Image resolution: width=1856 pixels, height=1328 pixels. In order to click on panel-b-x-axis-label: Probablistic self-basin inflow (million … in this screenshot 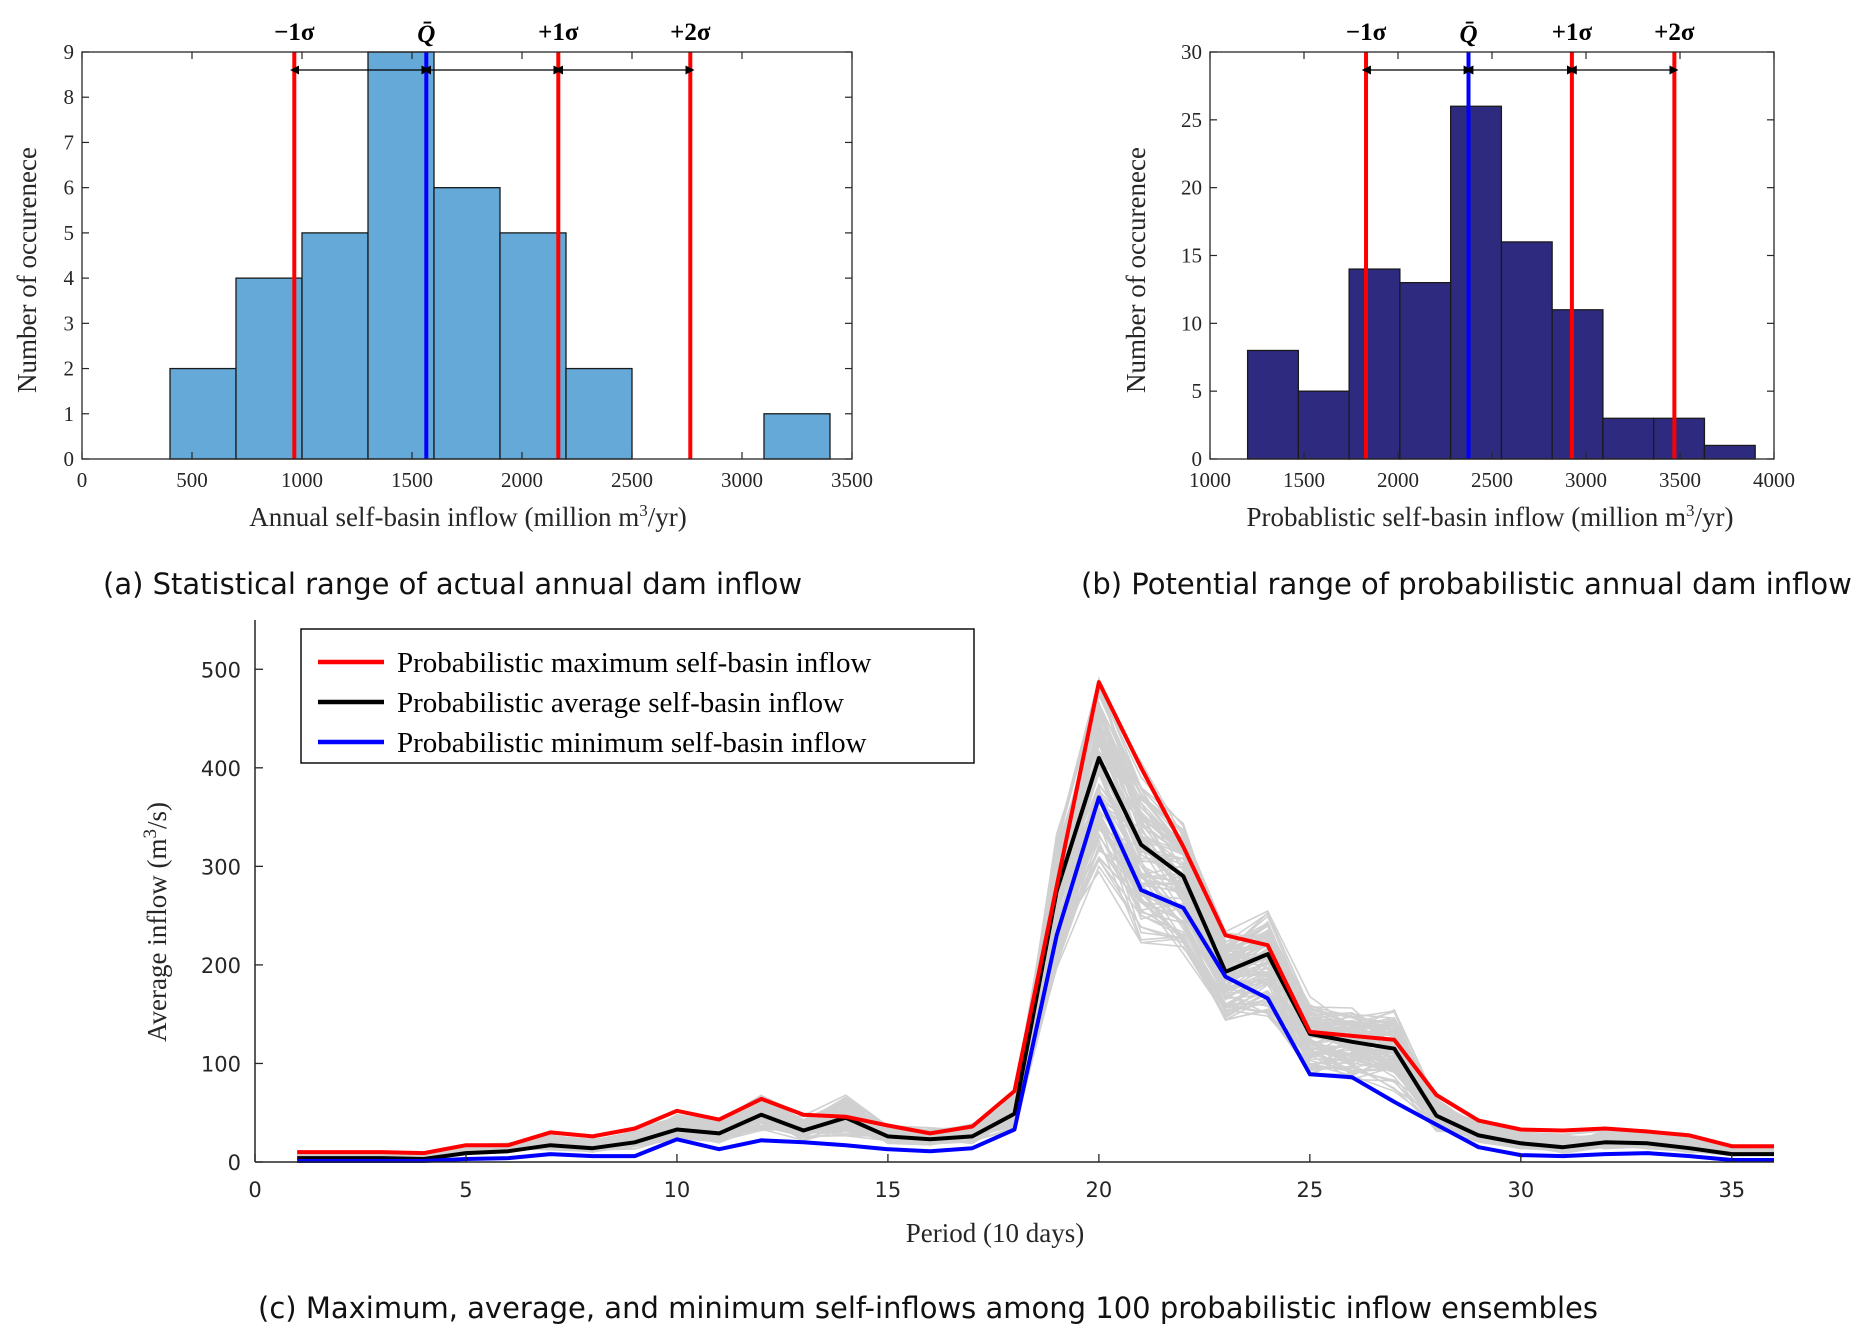, I will do `click(1490, 516)`.